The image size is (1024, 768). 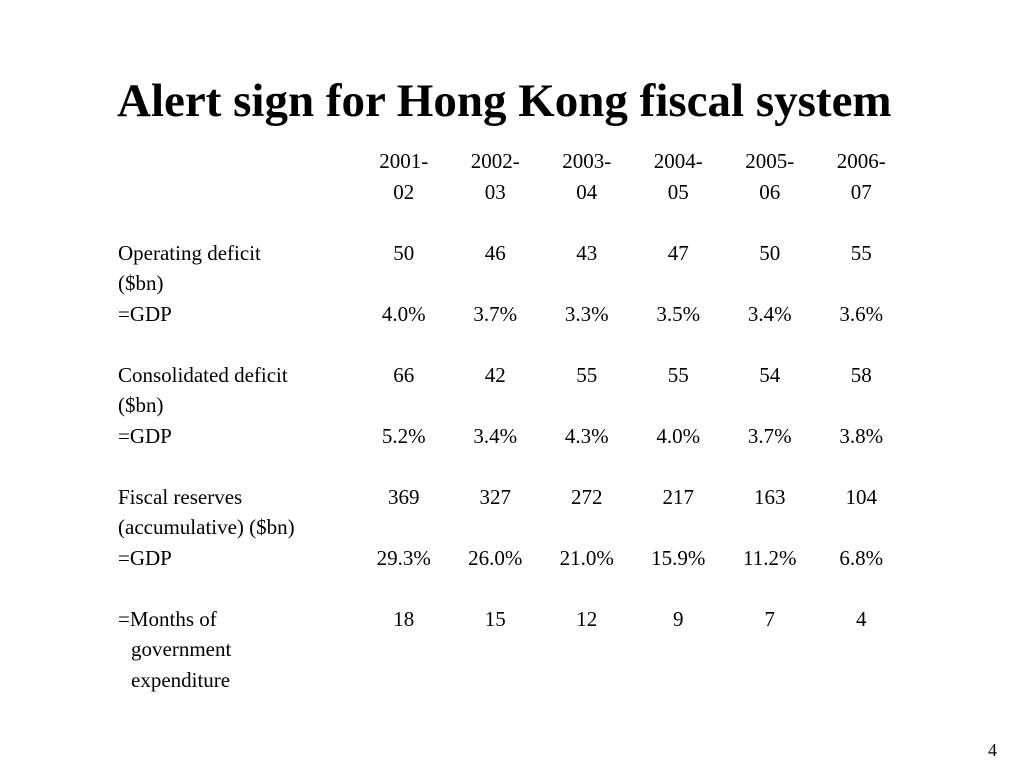 I want to click on table-cell: 21.0%, so click(x=586, y=557).